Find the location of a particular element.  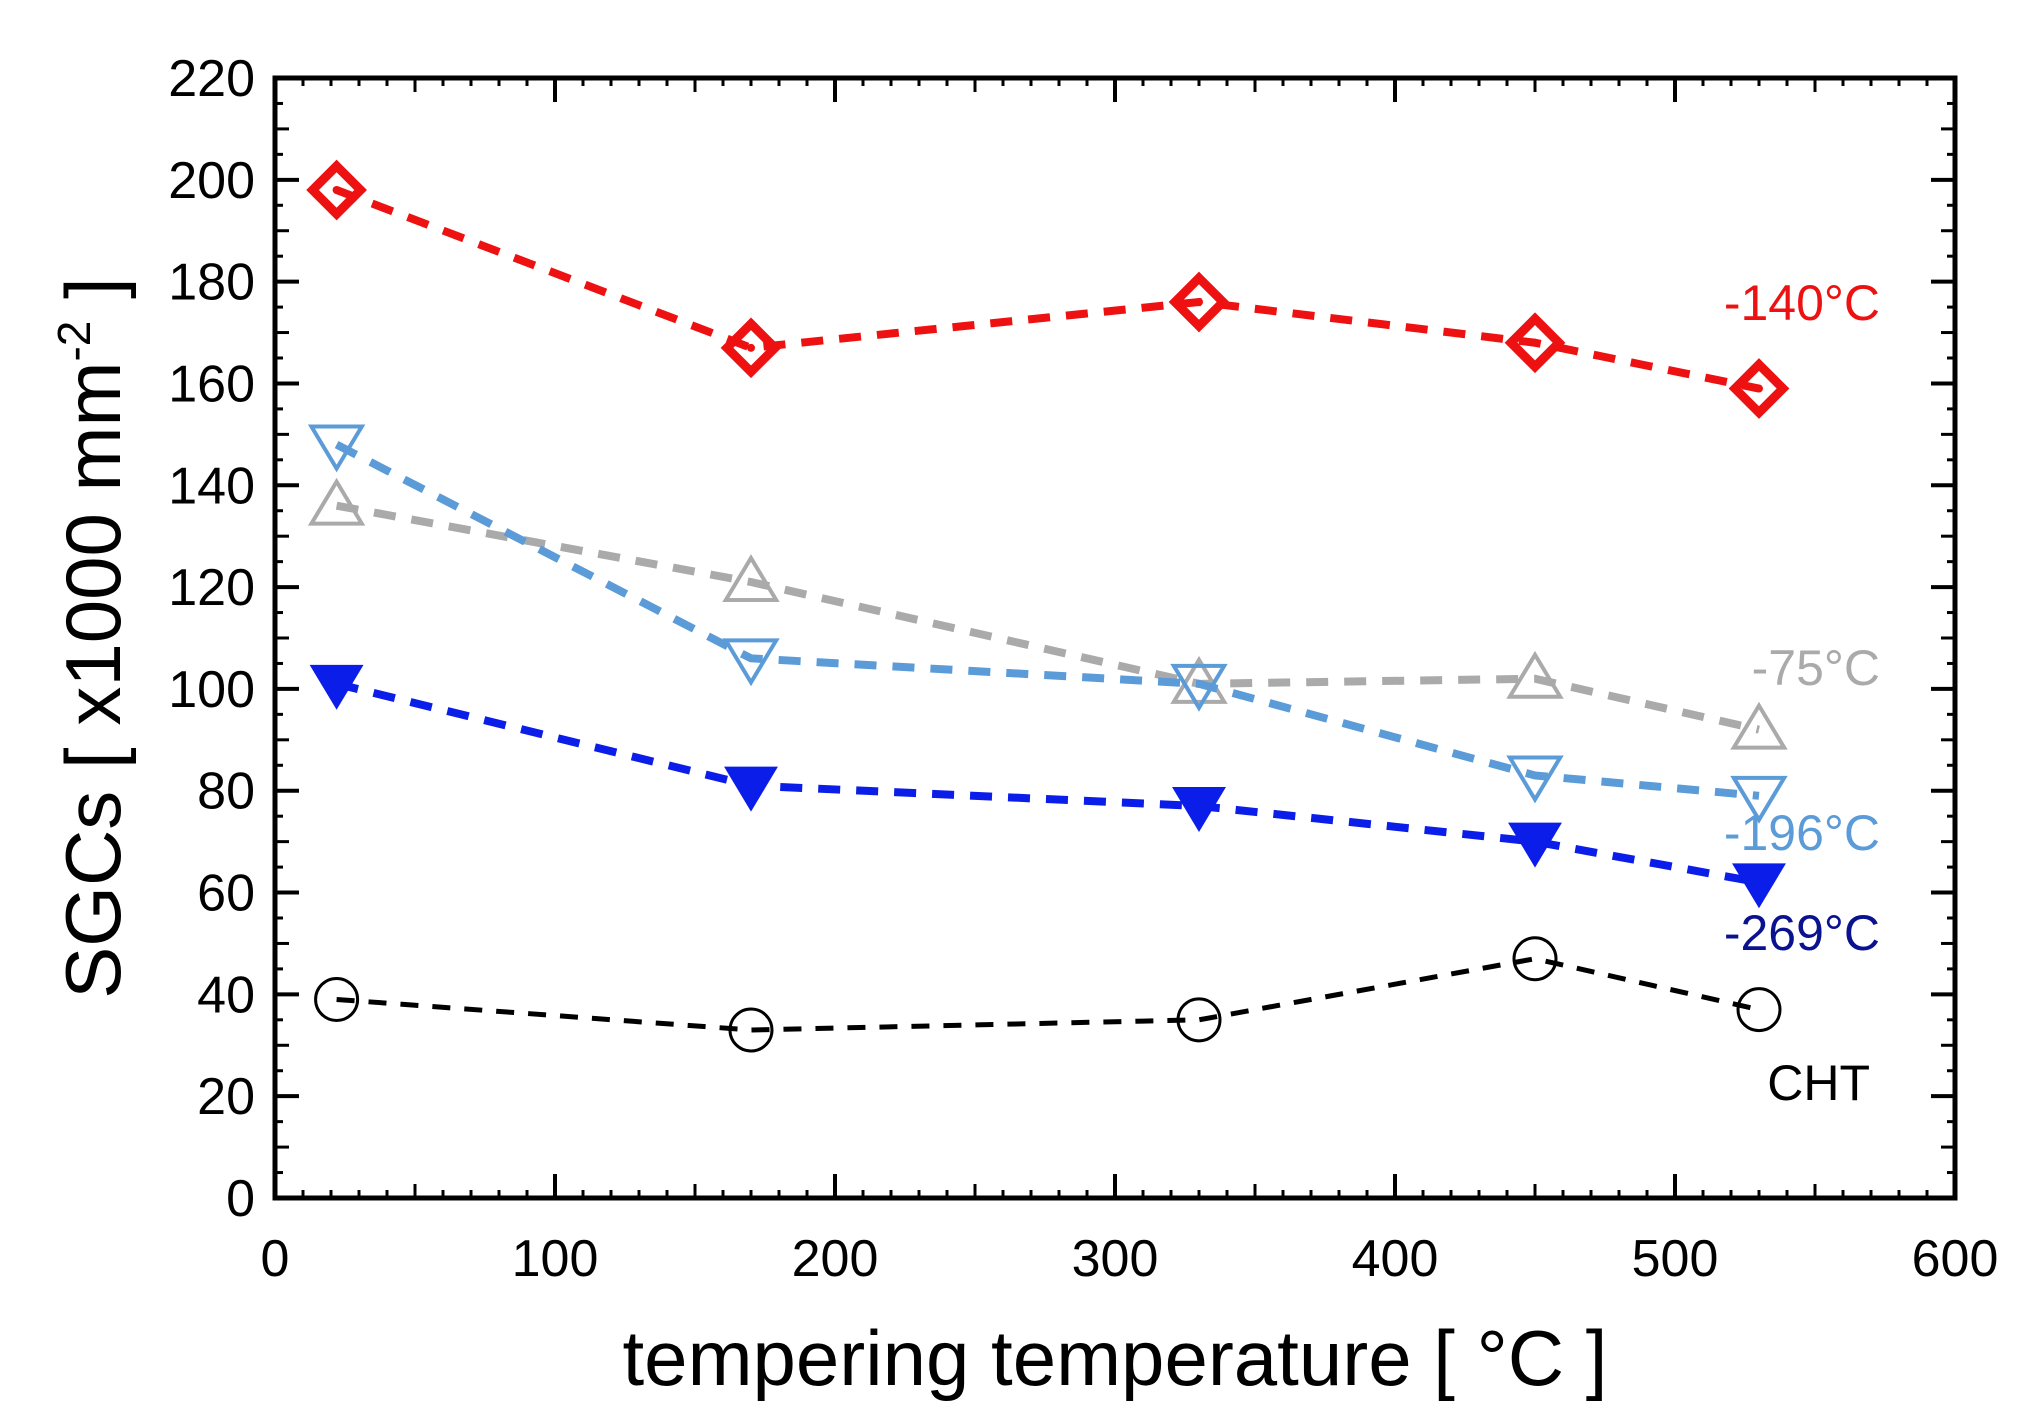

y-tick-label: 40 is located at coordinates (226, 995).